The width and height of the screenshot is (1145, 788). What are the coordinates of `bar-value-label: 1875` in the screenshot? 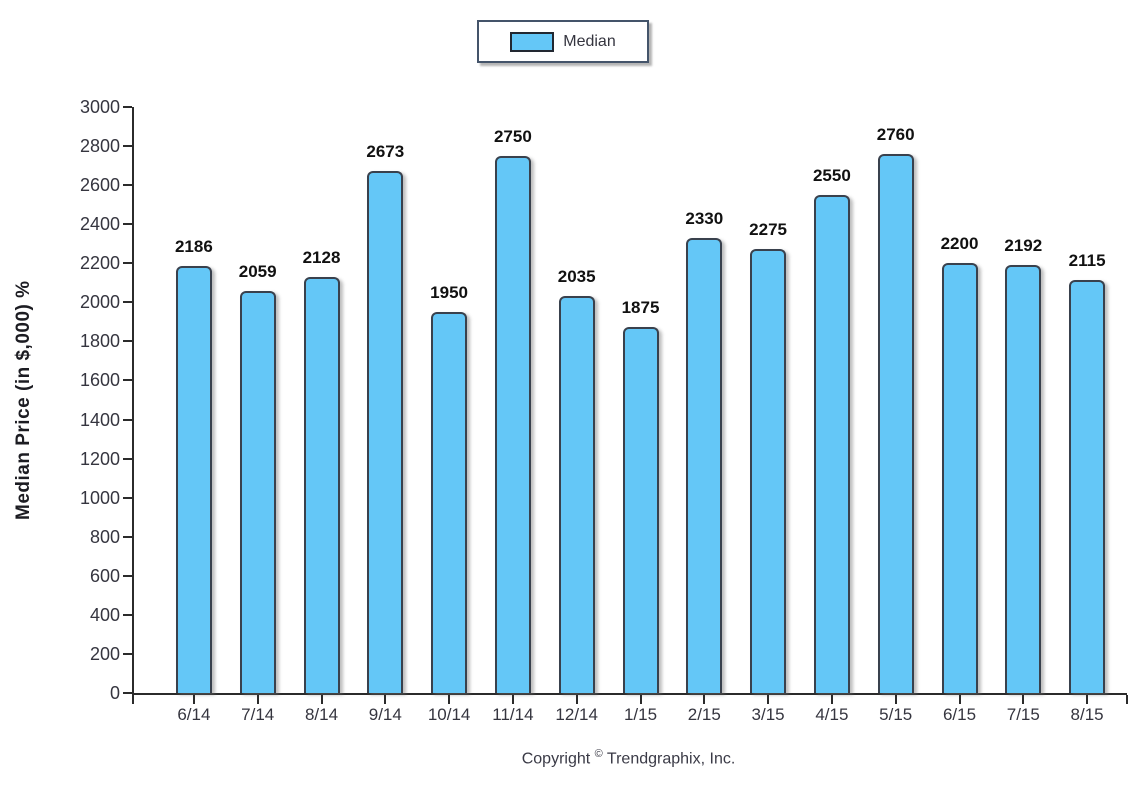 It's located at (640, 307).